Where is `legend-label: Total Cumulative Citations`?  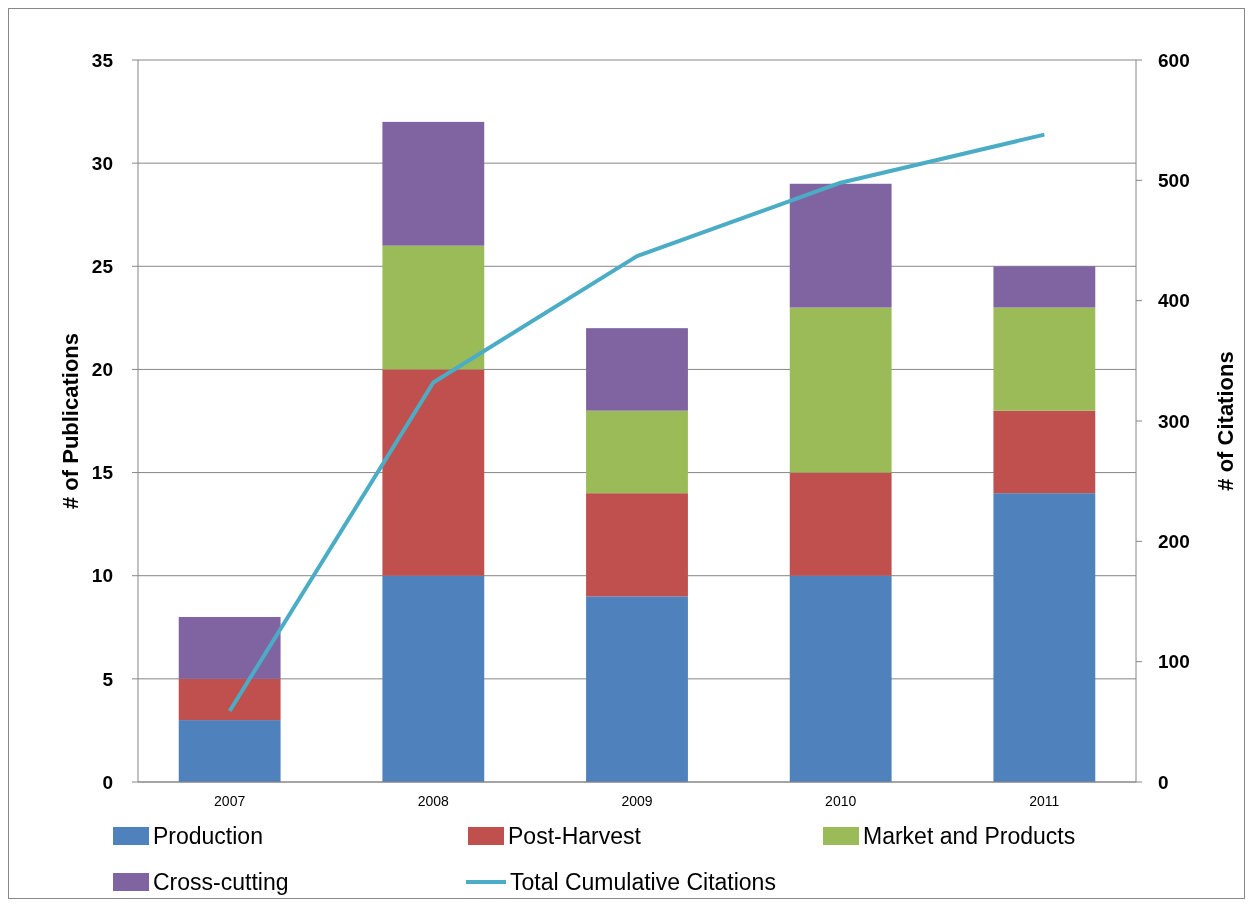 legend-label: Total Cumulative Citations is located at coordinates (643, 882).